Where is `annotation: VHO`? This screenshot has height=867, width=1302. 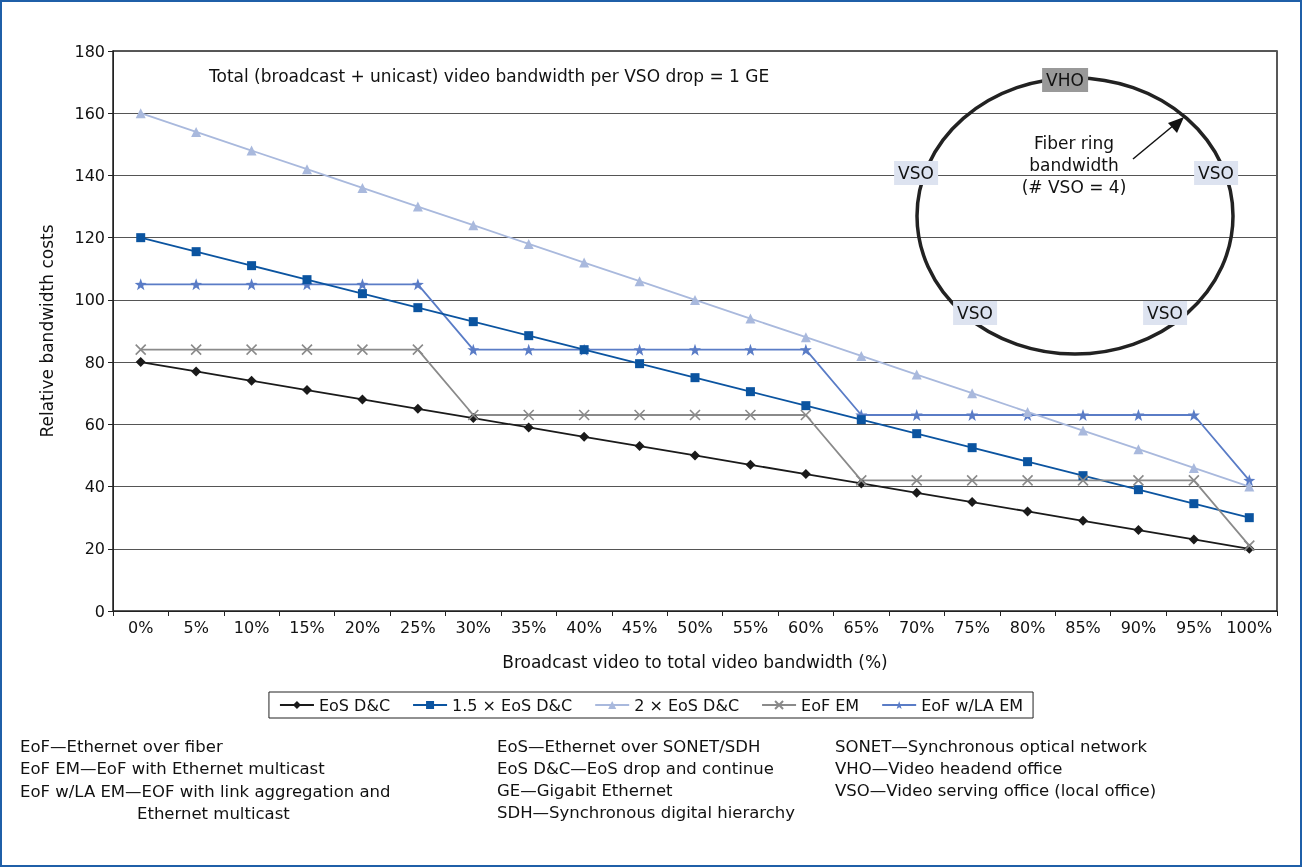 annotation: VHO is located at coordinates (1065, 80).